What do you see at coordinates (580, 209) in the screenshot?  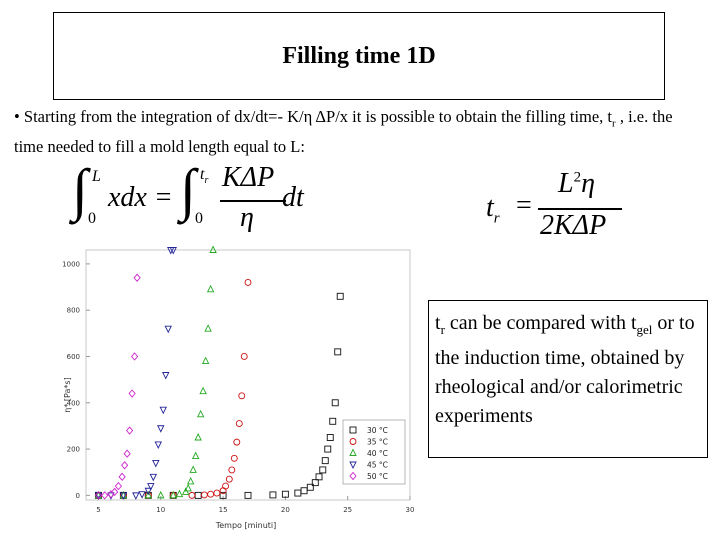 I see `formula-fraction-bar` at bounding box center [580, 209].